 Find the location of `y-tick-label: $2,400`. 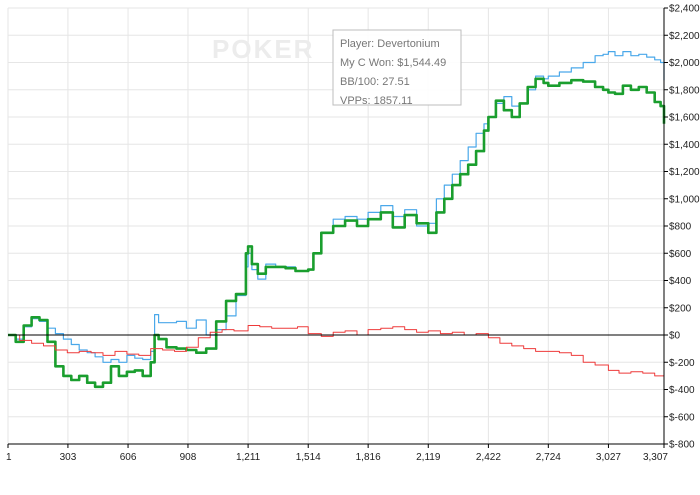

y-tick-label: $2,400 is located at coordinates (684, 9).